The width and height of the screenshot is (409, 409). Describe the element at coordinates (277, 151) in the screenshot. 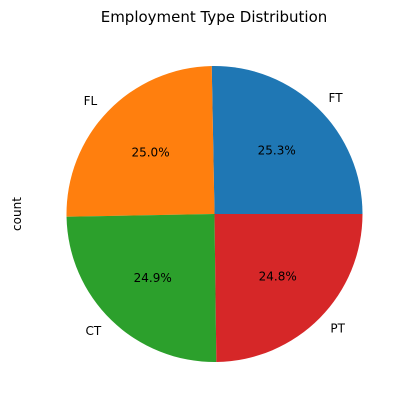

I see `slice-percent-label: 25.3%` at that location.